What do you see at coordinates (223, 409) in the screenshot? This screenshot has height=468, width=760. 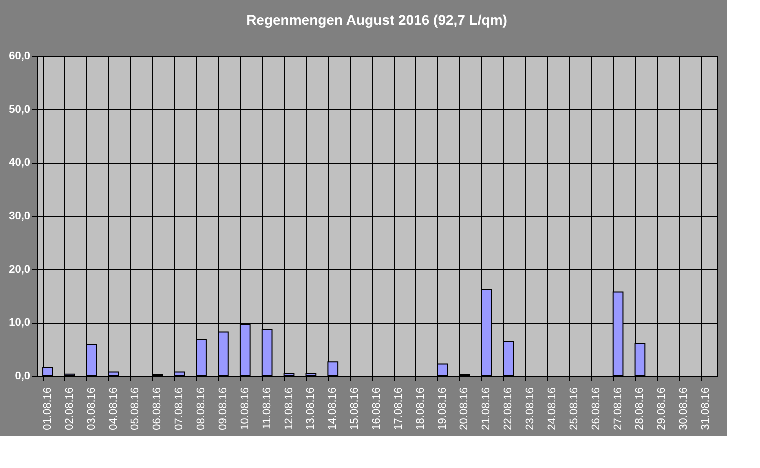 I see `x-tick-label: 09.08.16` at bounding box center [223, 409].